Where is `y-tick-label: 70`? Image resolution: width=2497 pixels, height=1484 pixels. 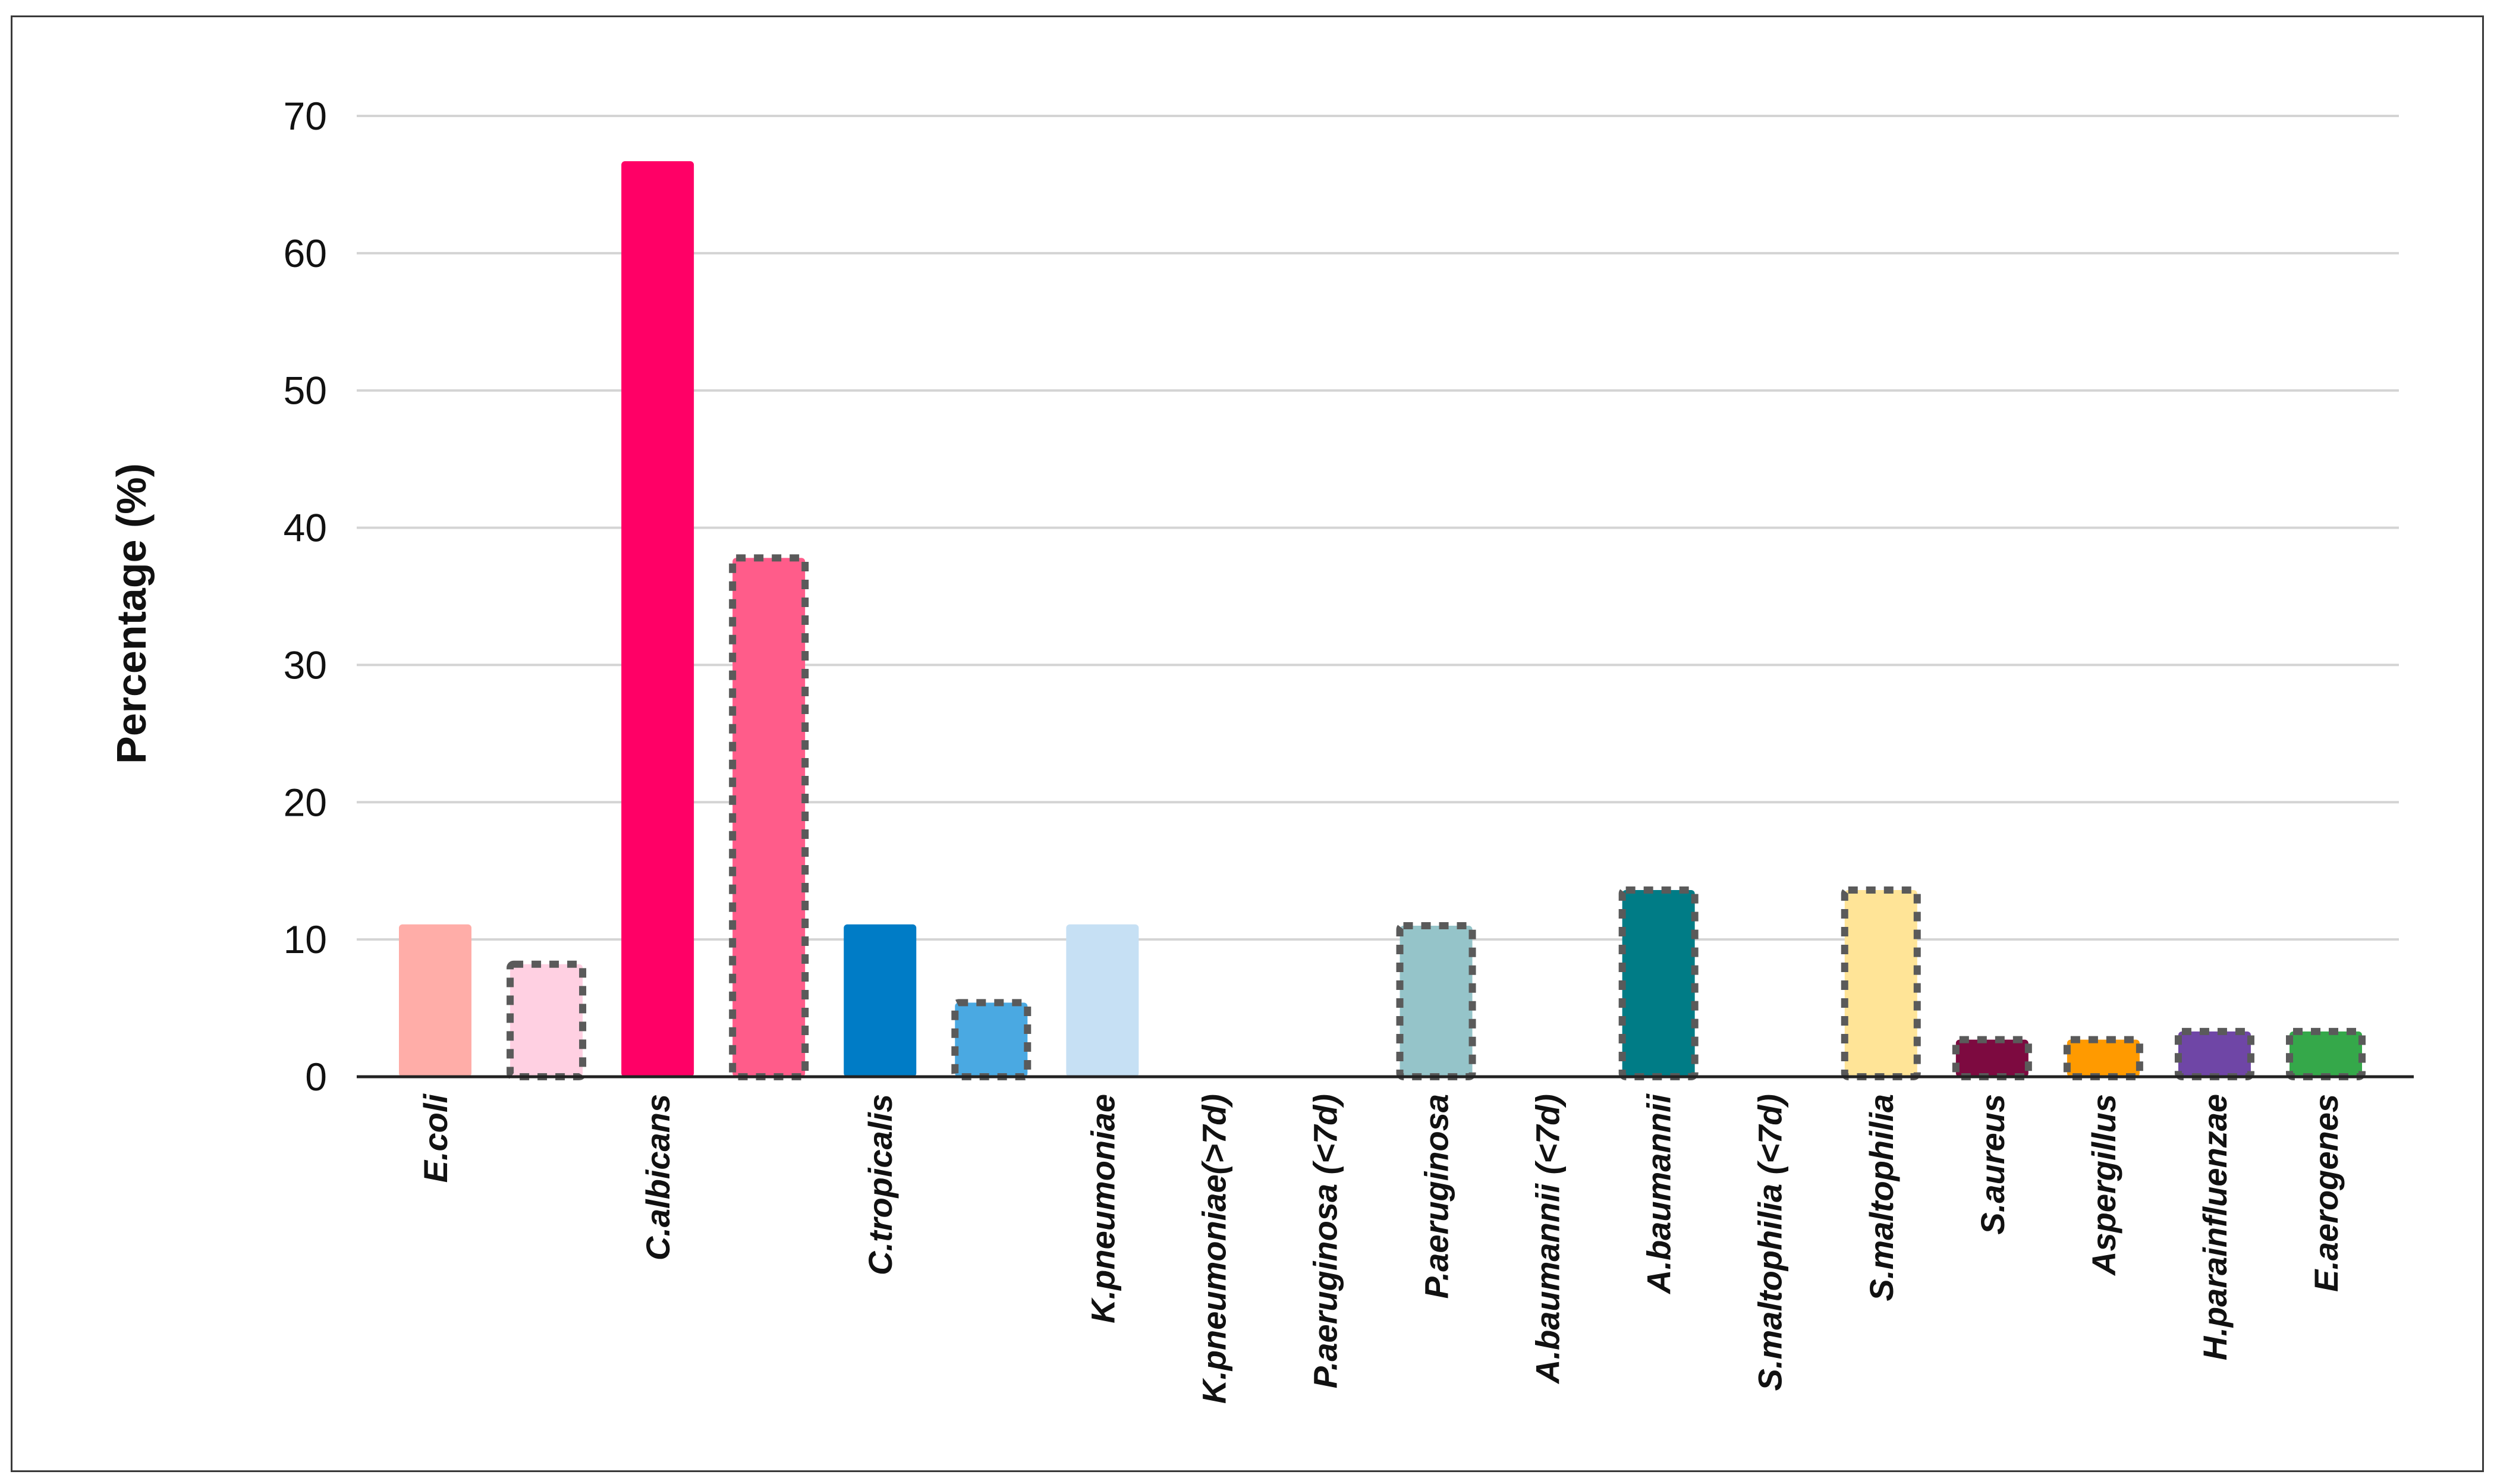 y-tick-label: 70 is located at coordinates (305, 116).